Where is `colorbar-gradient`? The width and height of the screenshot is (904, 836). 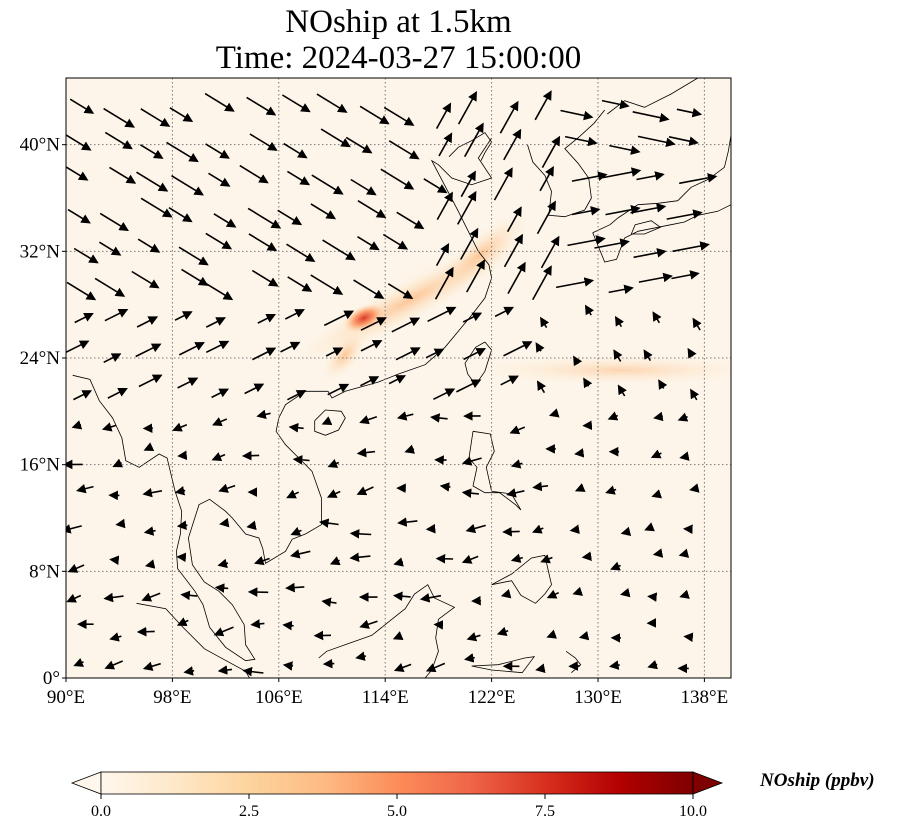
colorbar-gradient is located at coordinates (397, 783).